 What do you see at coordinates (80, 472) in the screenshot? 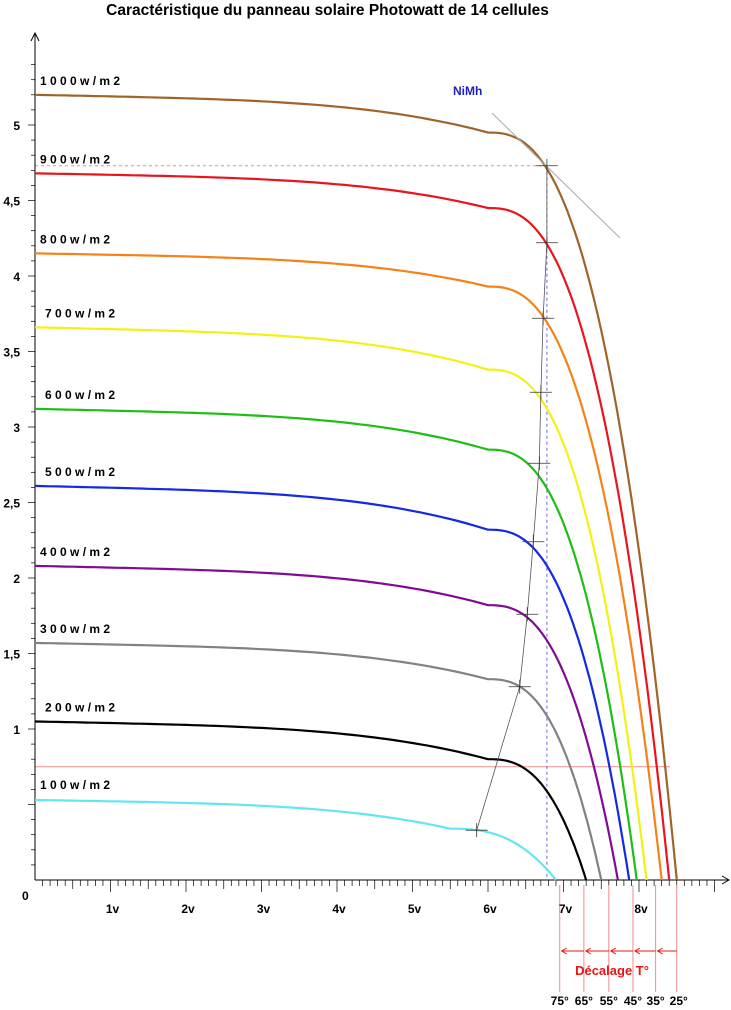
I see `series-label: 5 0 0 w / m 2` at bounding box center [80, 472].